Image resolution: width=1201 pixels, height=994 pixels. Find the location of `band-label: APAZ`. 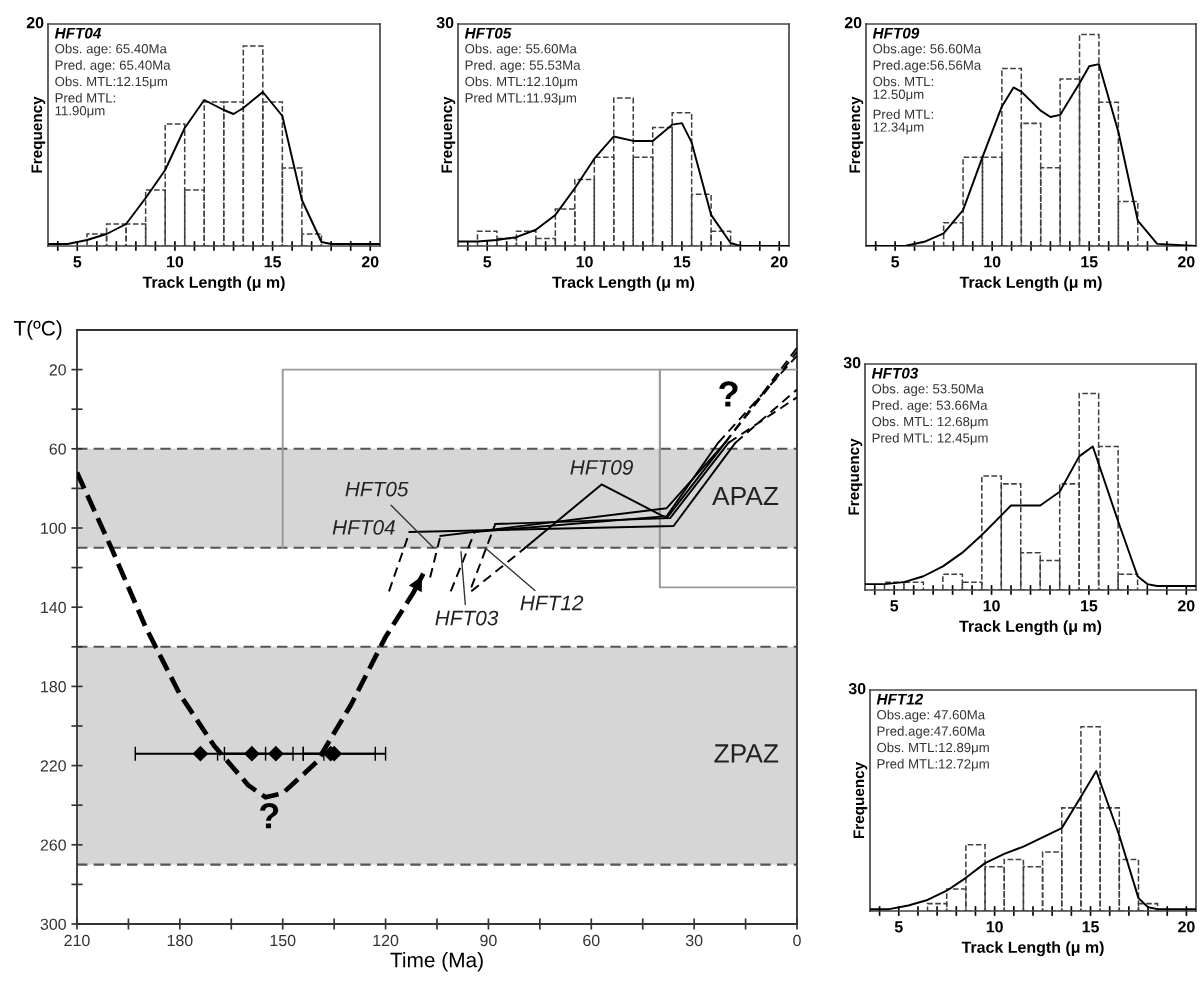

band-label: APAZ is located at coordinates (745, 496).